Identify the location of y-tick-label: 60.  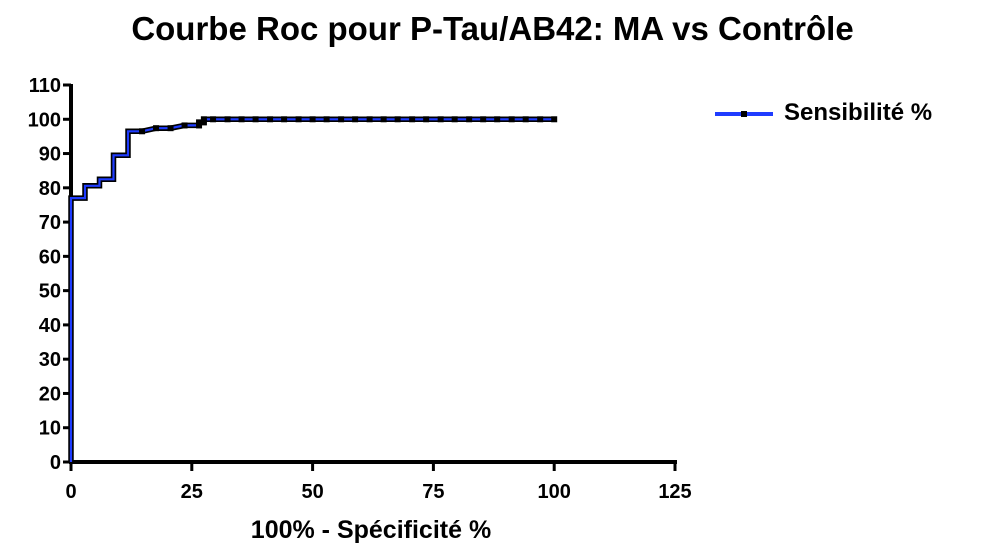
(50, 257).